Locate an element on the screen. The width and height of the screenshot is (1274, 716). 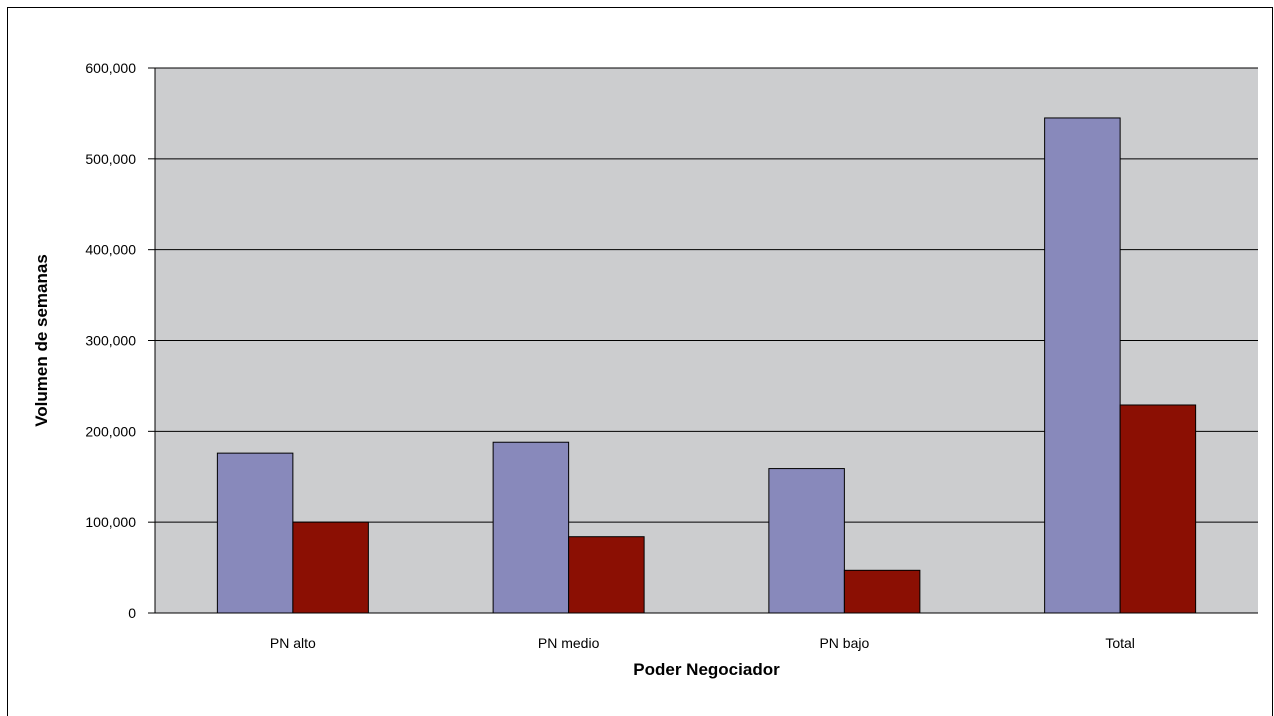
x-axis-title: Poder Negociador is located at coordinates (706, 669).